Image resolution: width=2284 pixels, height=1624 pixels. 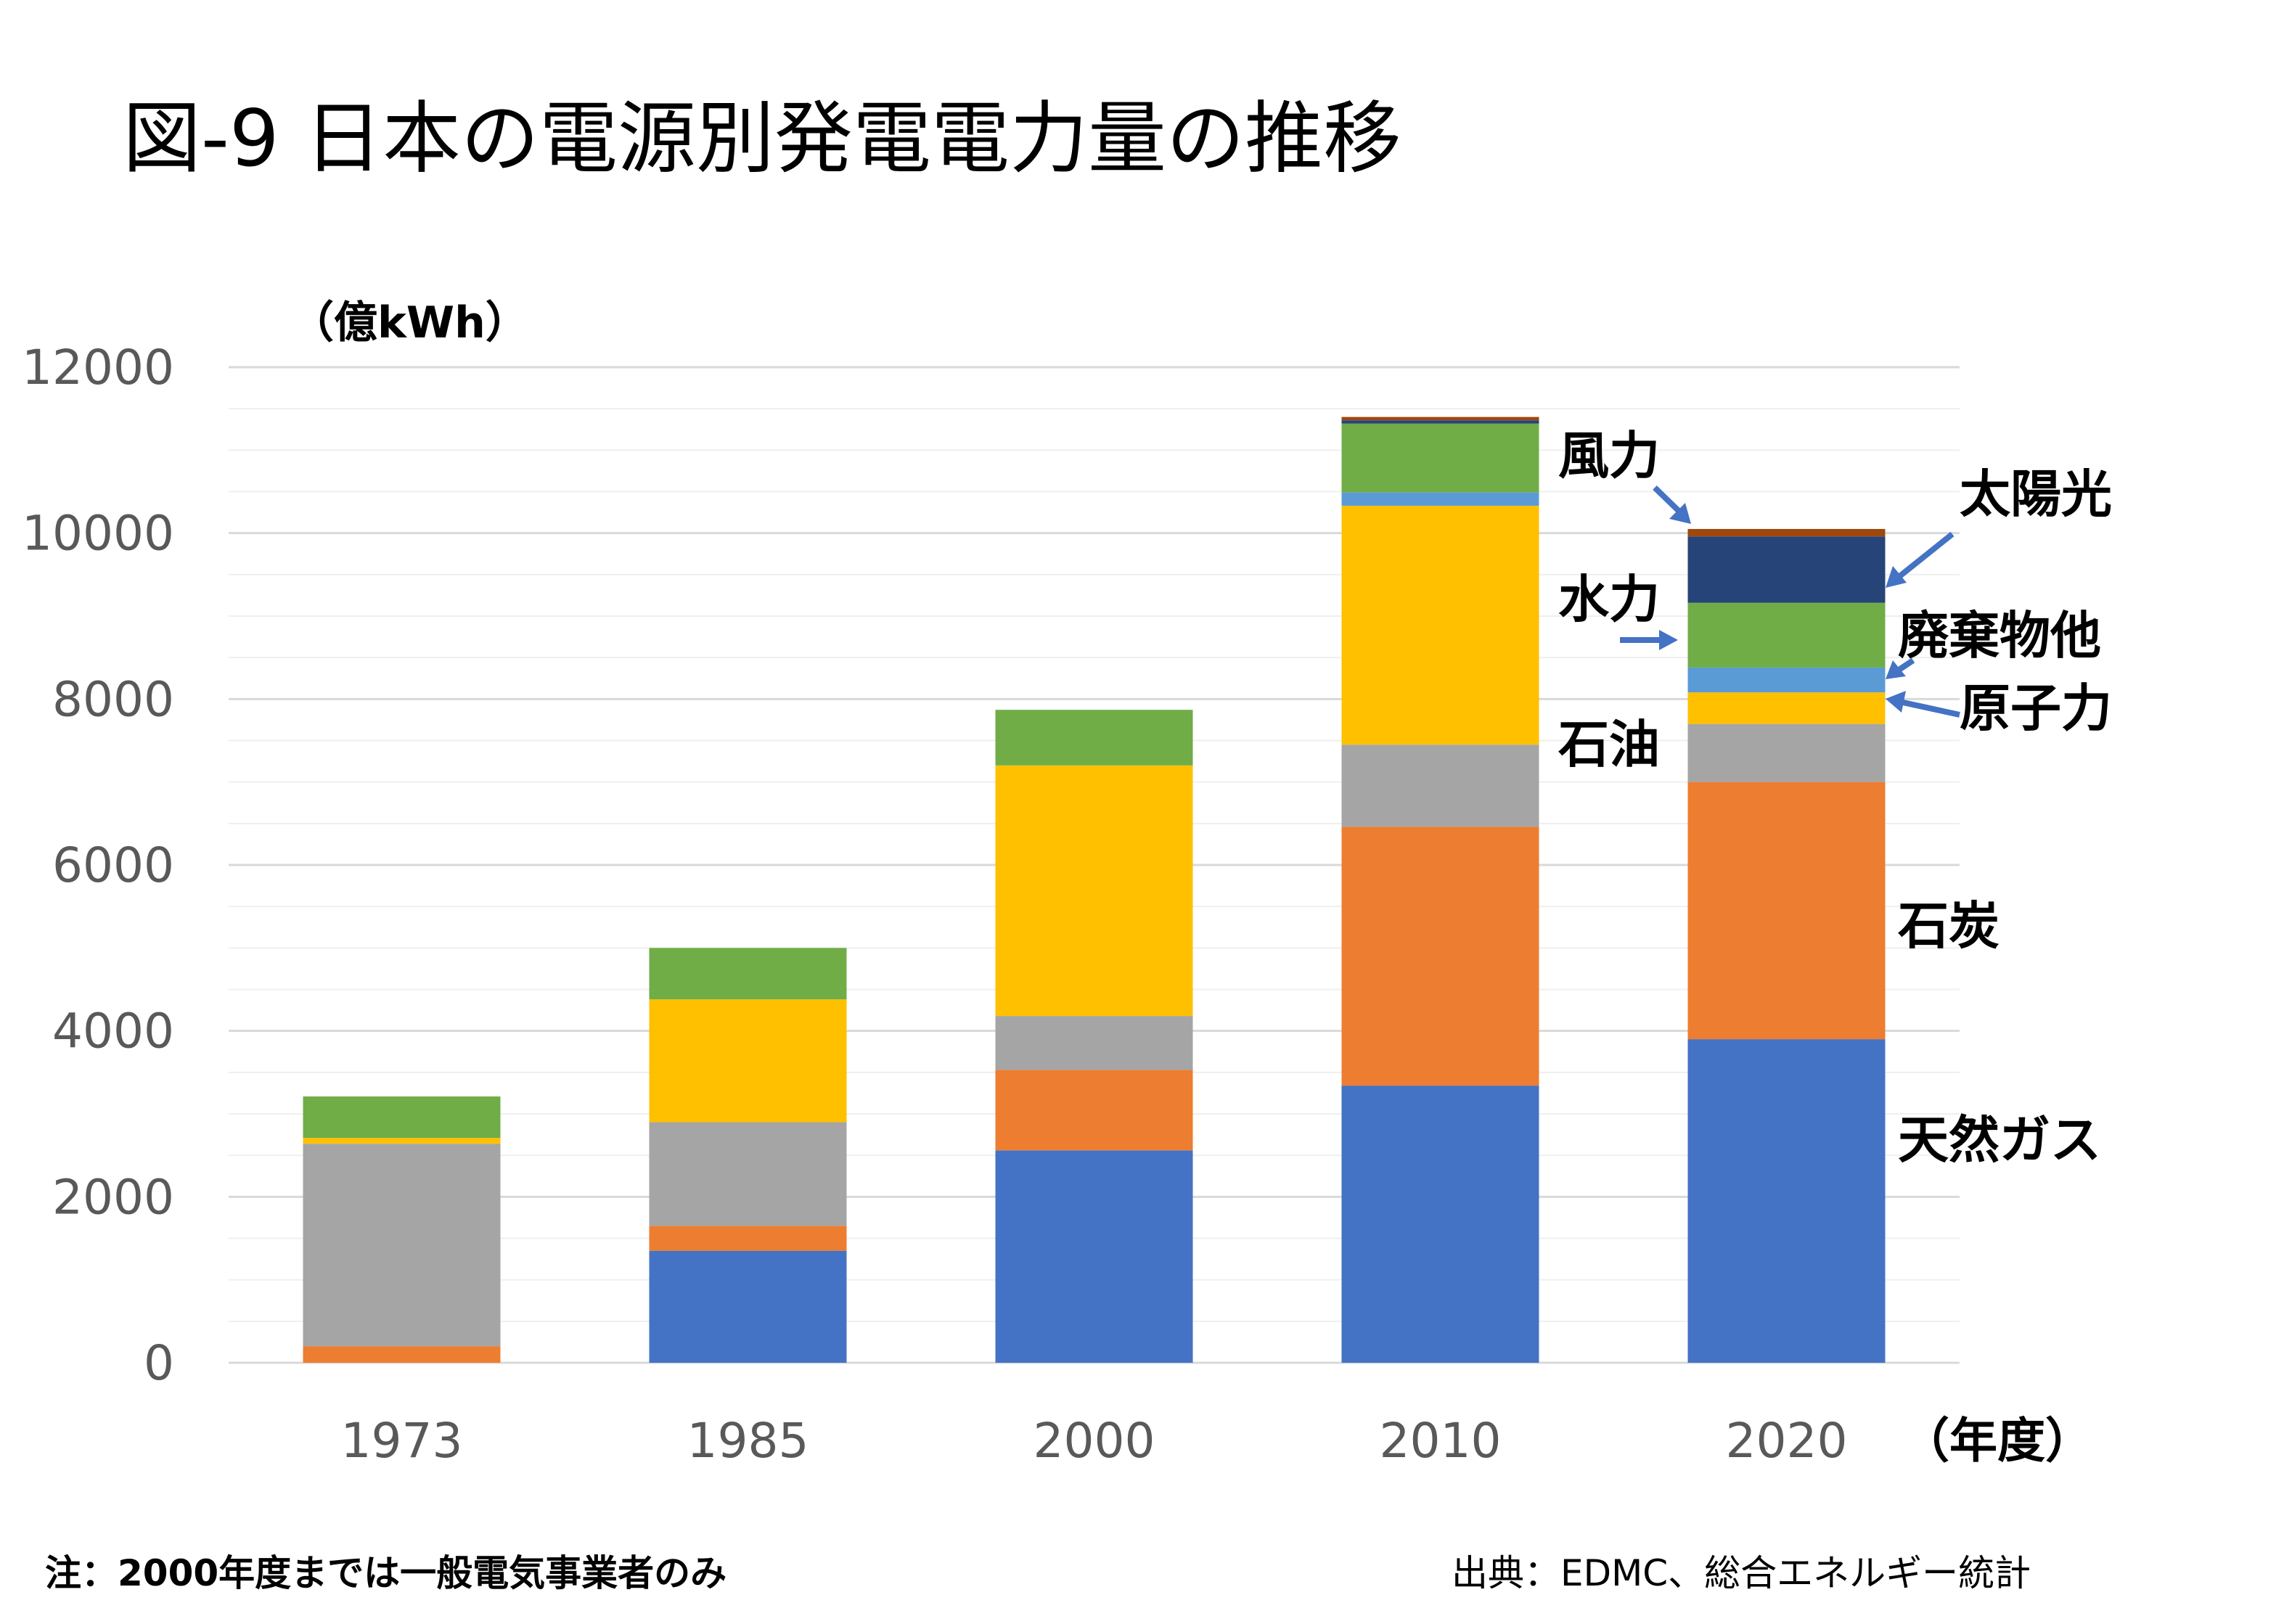 What do you see at coordinates (1931, 709) in the screenshot?
I see `arrow-nuclear` at bounding box center [1931, 709].